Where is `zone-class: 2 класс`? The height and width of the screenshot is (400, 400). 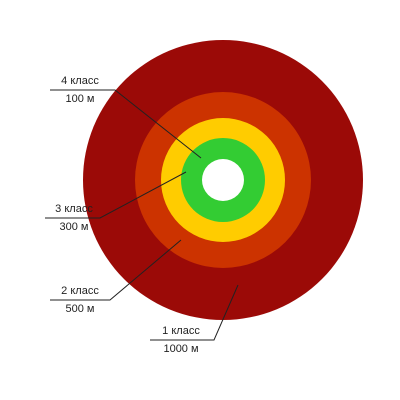 zone-class: 2 класс is located at coordinates (80, 291).